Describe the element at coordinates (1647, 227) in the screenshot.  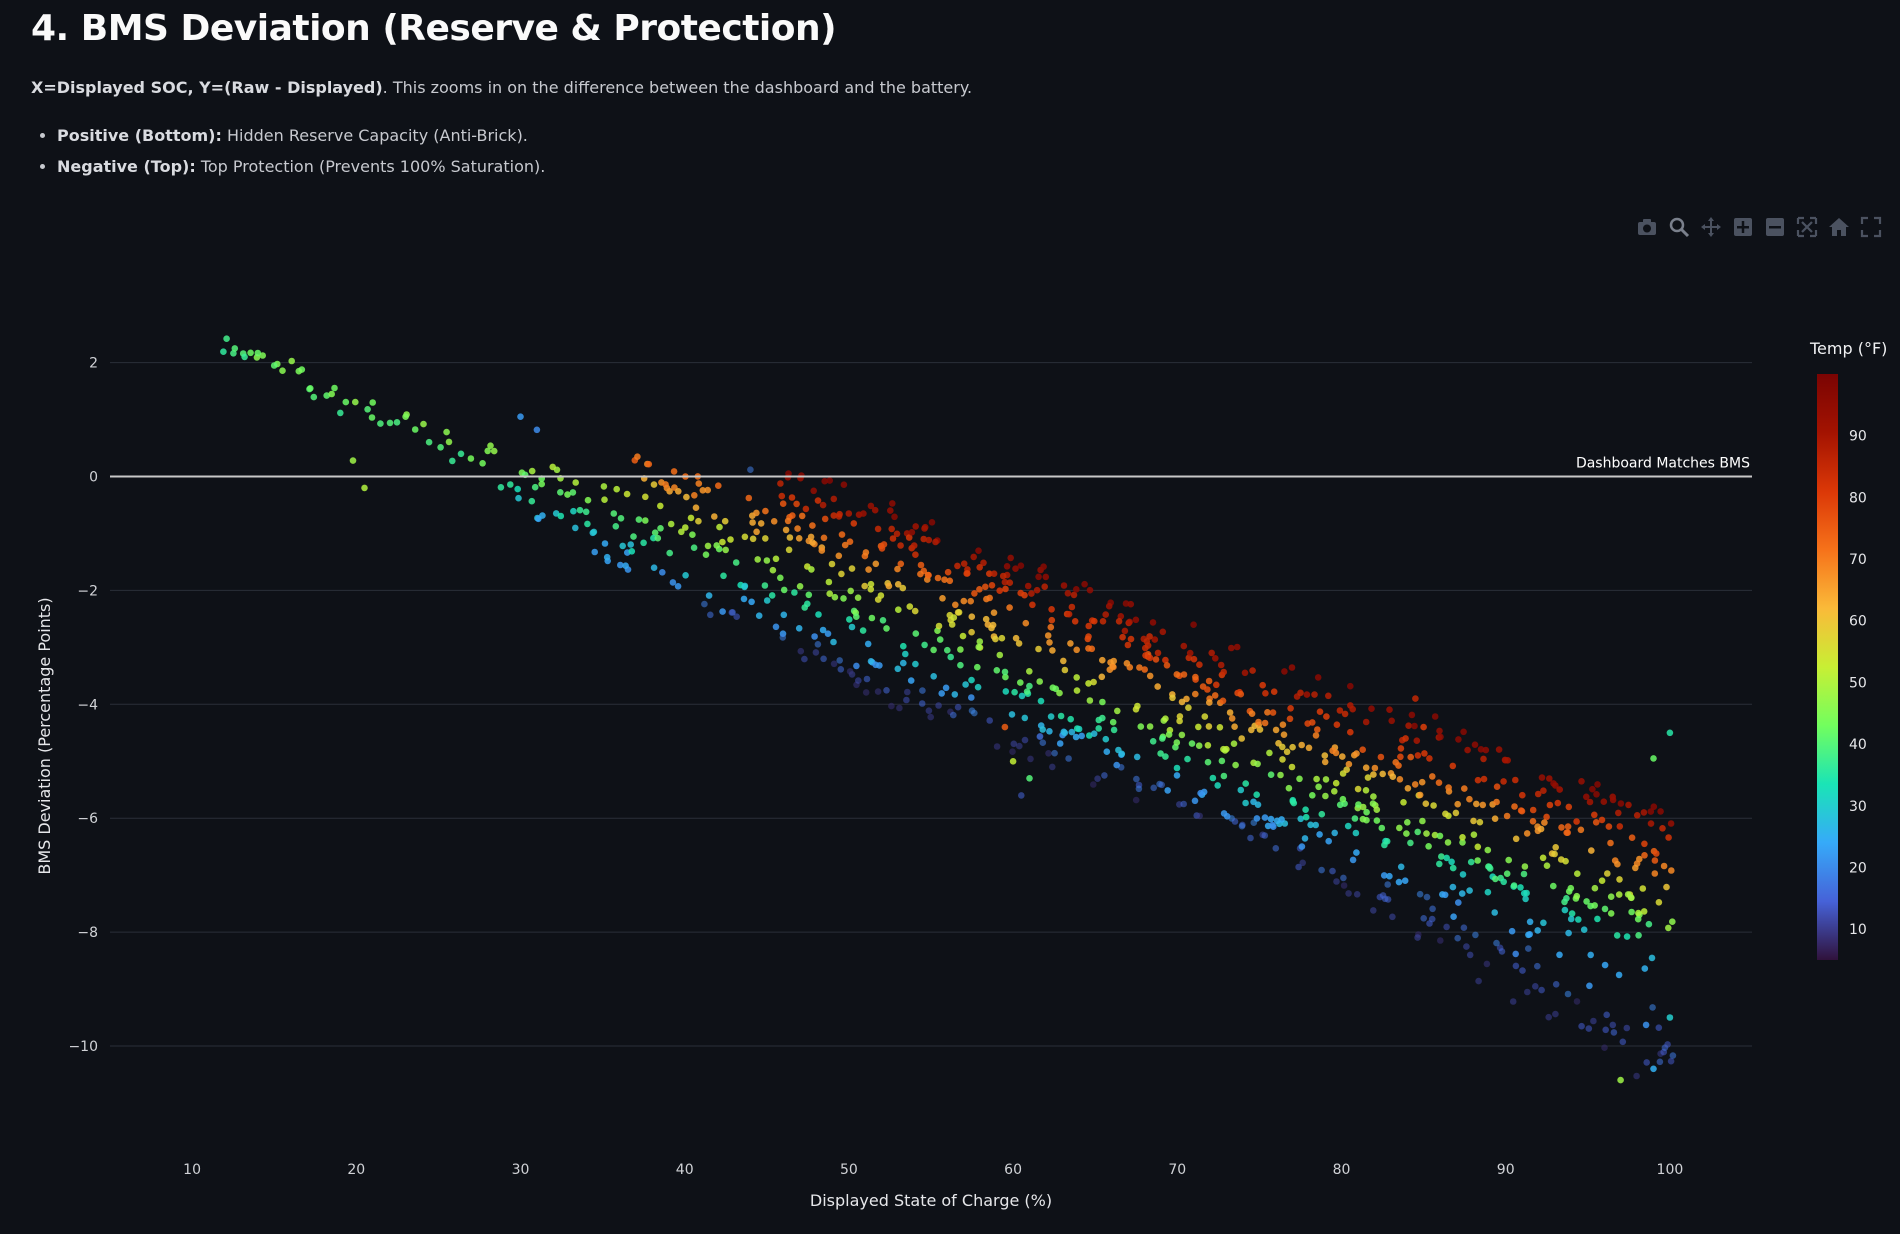
I see `download-plot-camera-icon` at that location.